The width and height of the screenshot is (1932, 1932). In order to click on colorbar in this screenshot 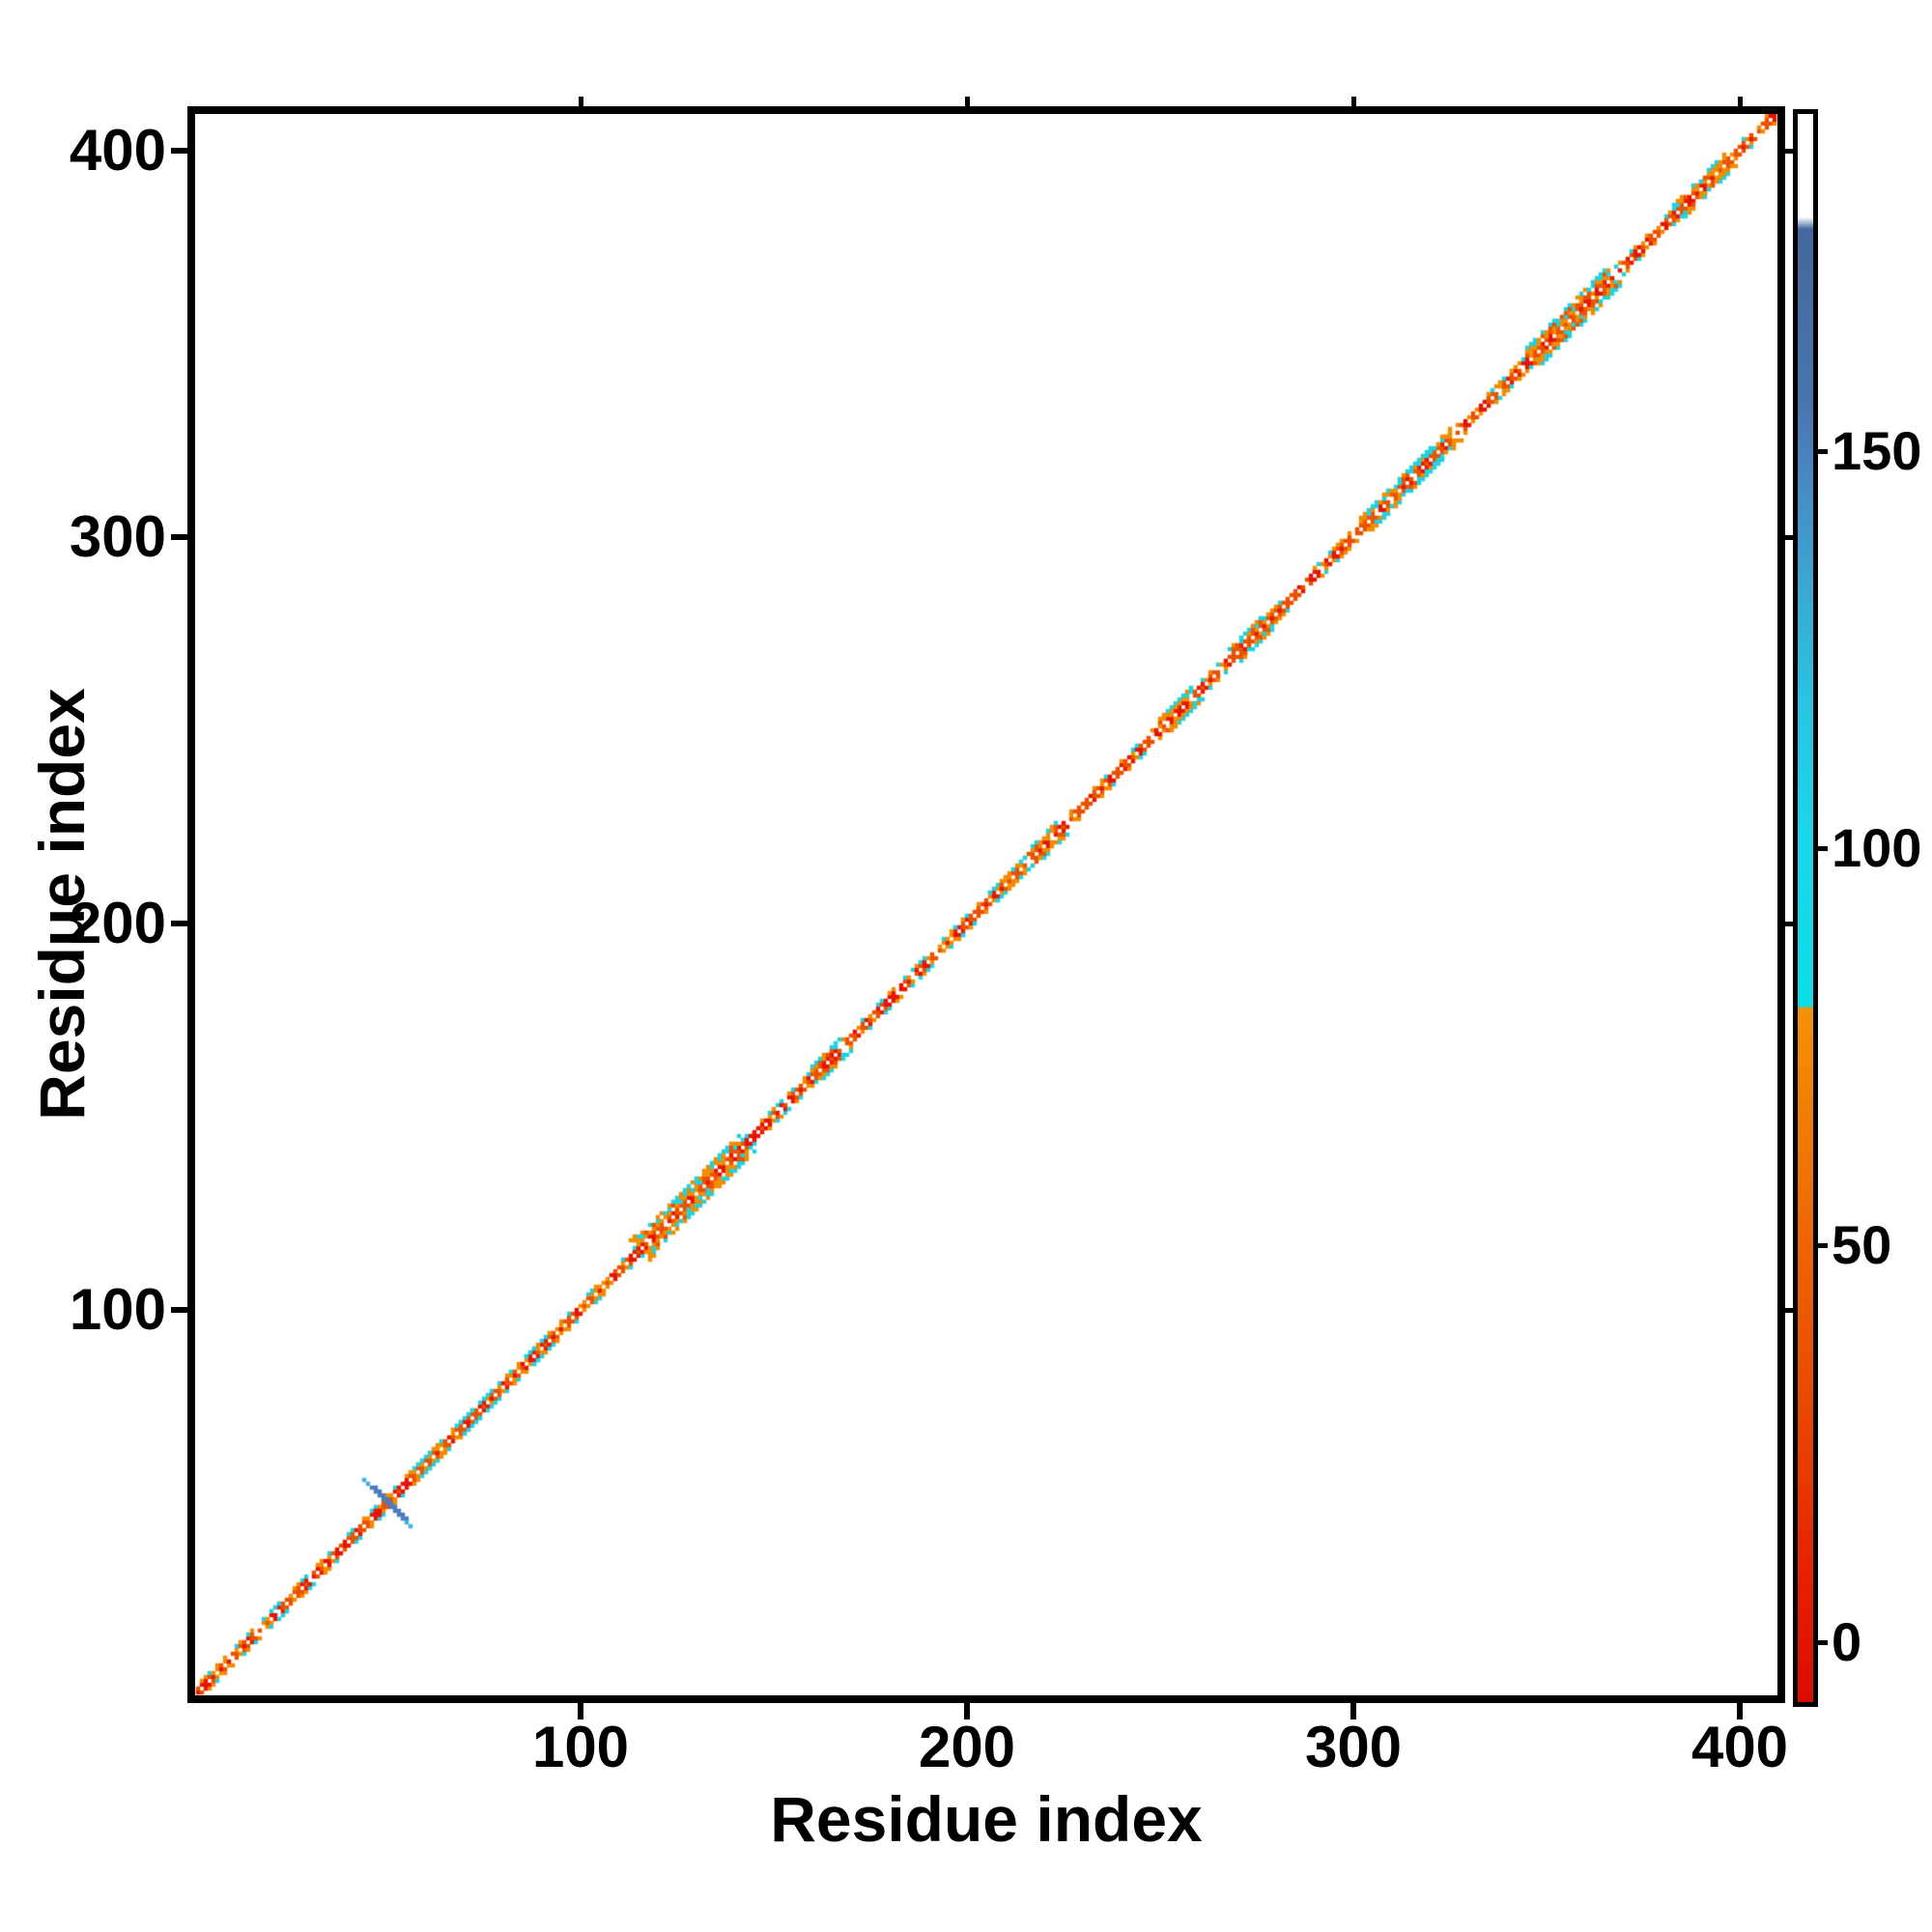, I will do `click(1805, 908)`.